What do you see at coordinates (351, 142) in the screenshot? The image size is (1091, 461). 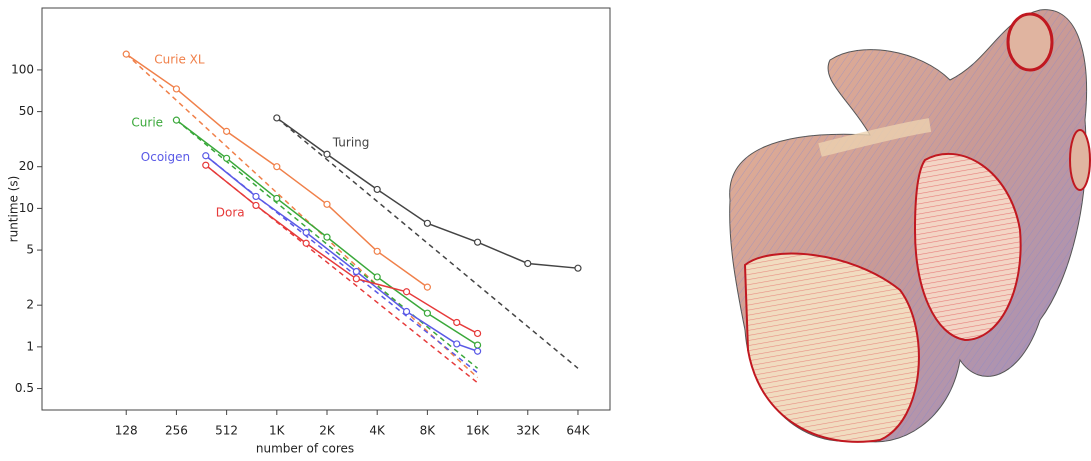 I see `series-label: Turing` at bounding box center [351, 142].